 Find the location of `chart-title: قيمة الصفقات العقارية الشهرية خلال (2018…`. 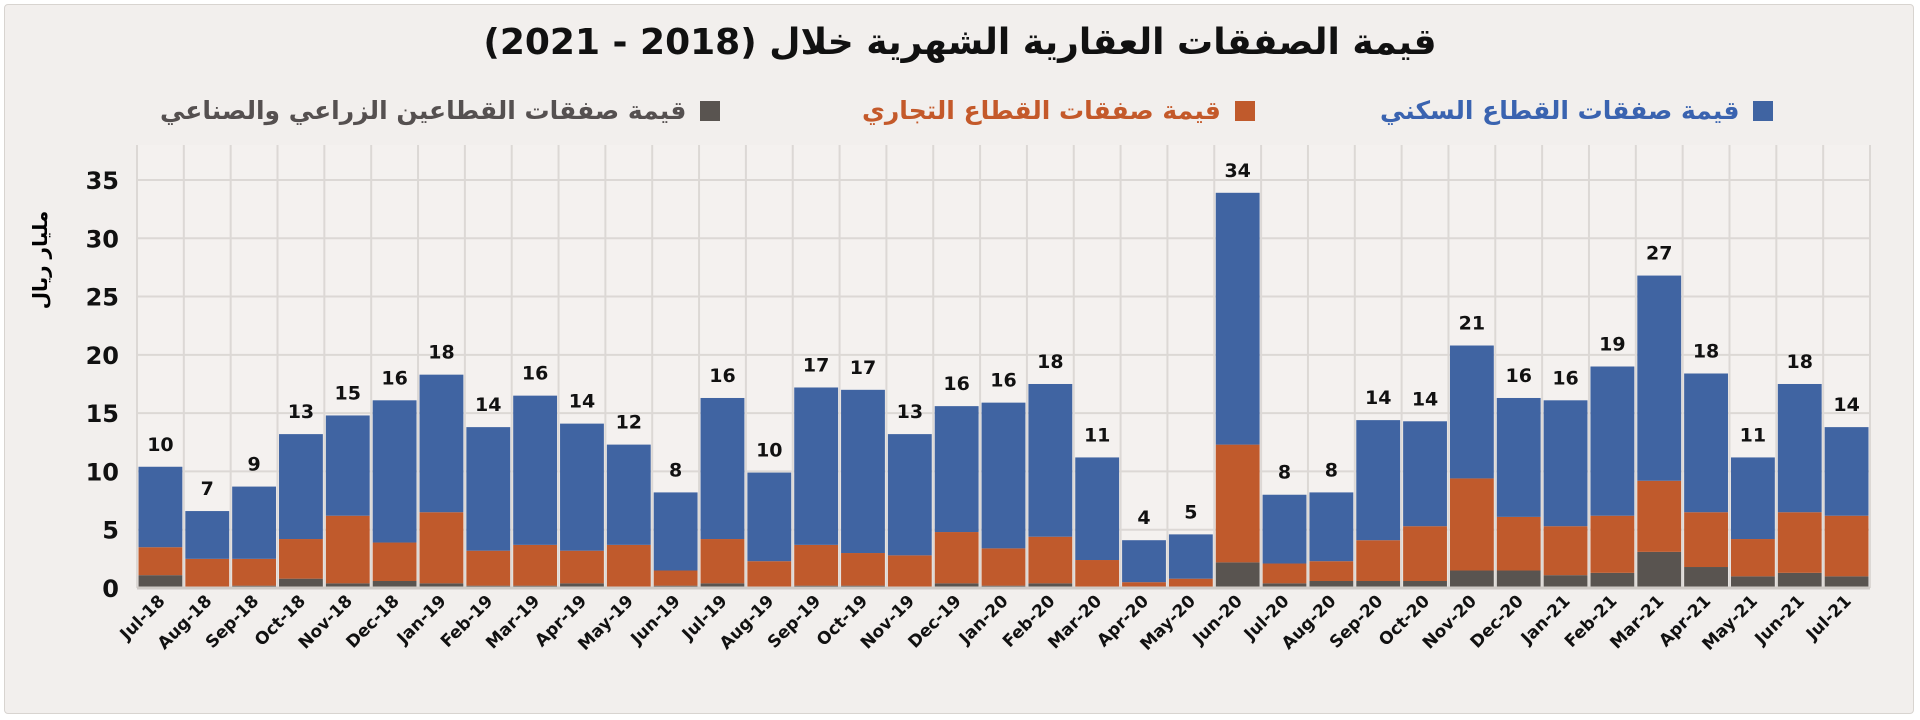

chart-title: قيمة الصفقات العقارية الشهرية خلال (2018… is located at coordinates (960, 42).